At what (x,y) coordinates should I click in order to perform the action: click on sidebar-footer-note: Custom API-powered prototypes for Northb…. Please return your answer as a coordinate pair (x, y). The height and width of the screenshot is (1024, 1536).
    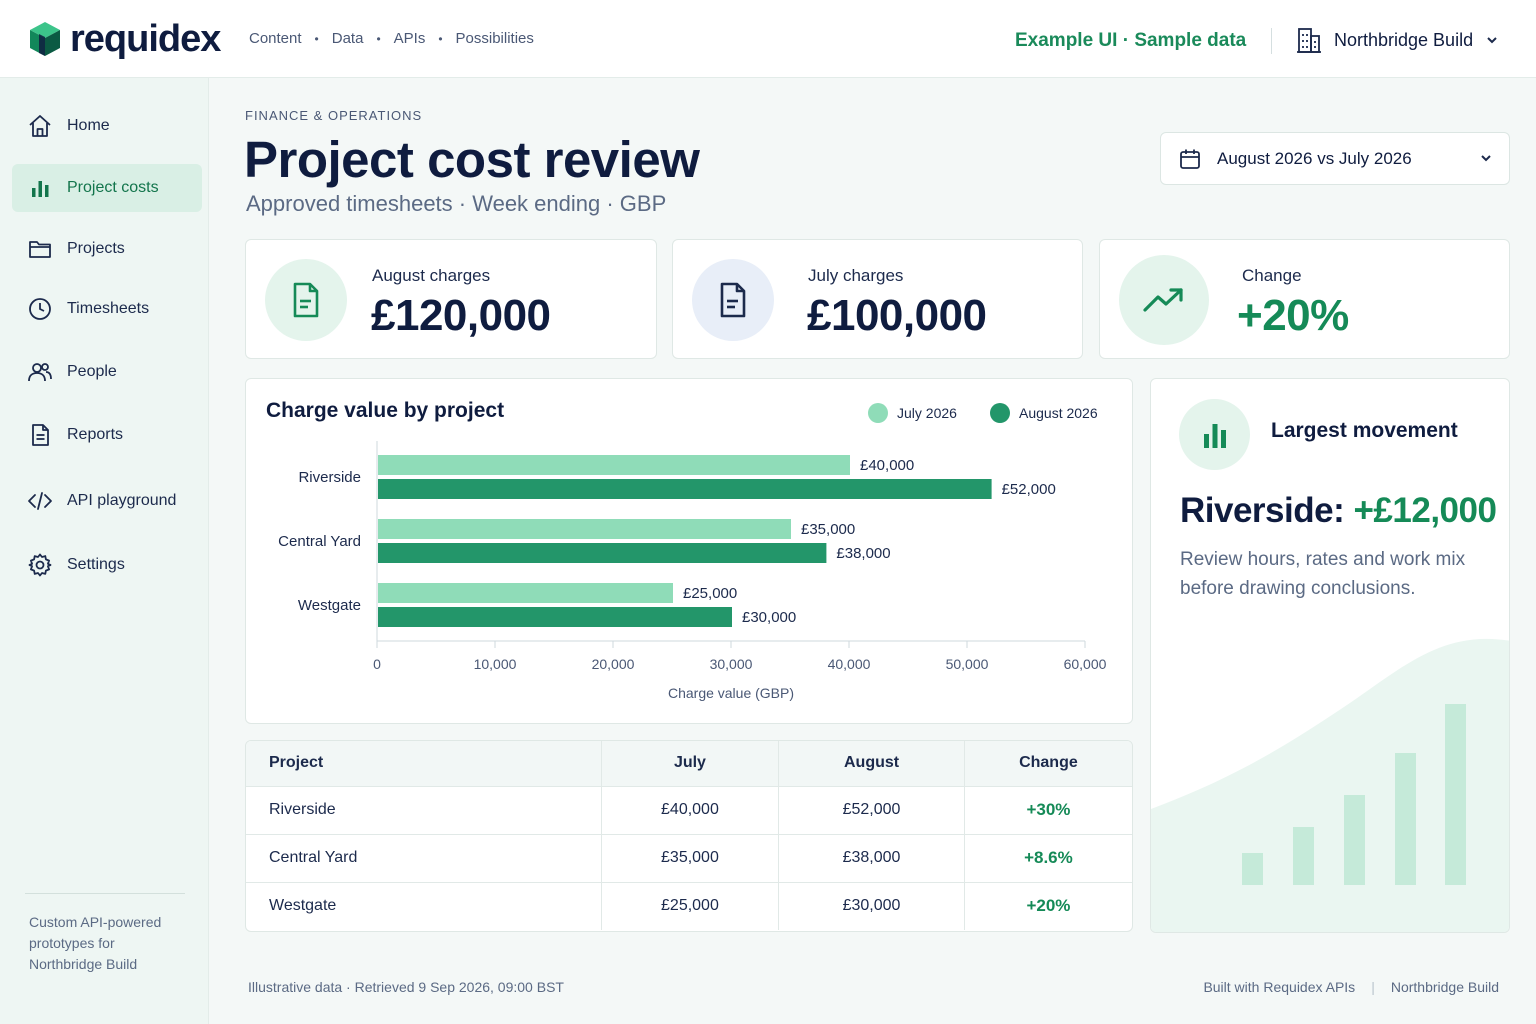
    Looking at the image, I should click on (95, 943).